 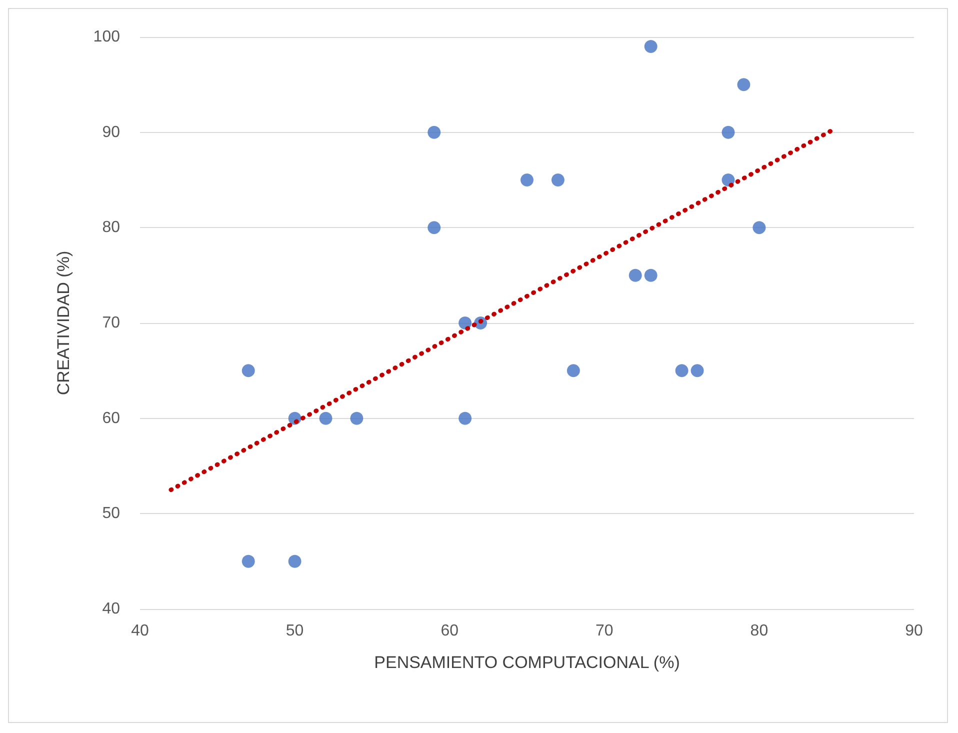 I want to click on y-tick-label: 80, so click(x=111, y=227).